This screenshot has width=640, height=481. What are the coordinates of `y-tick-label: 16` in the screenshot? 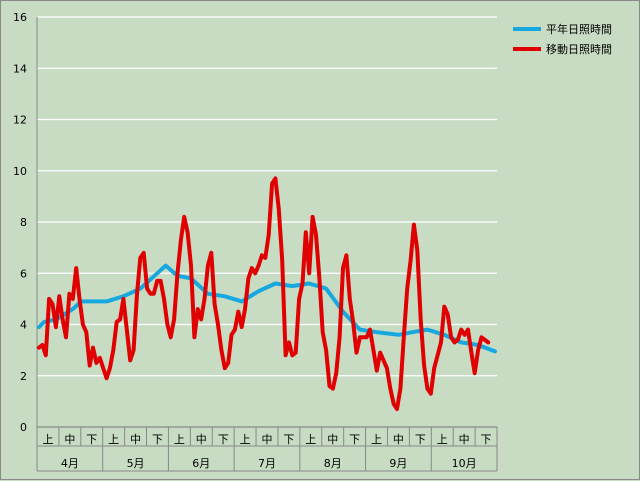 It's located at (20, 17).